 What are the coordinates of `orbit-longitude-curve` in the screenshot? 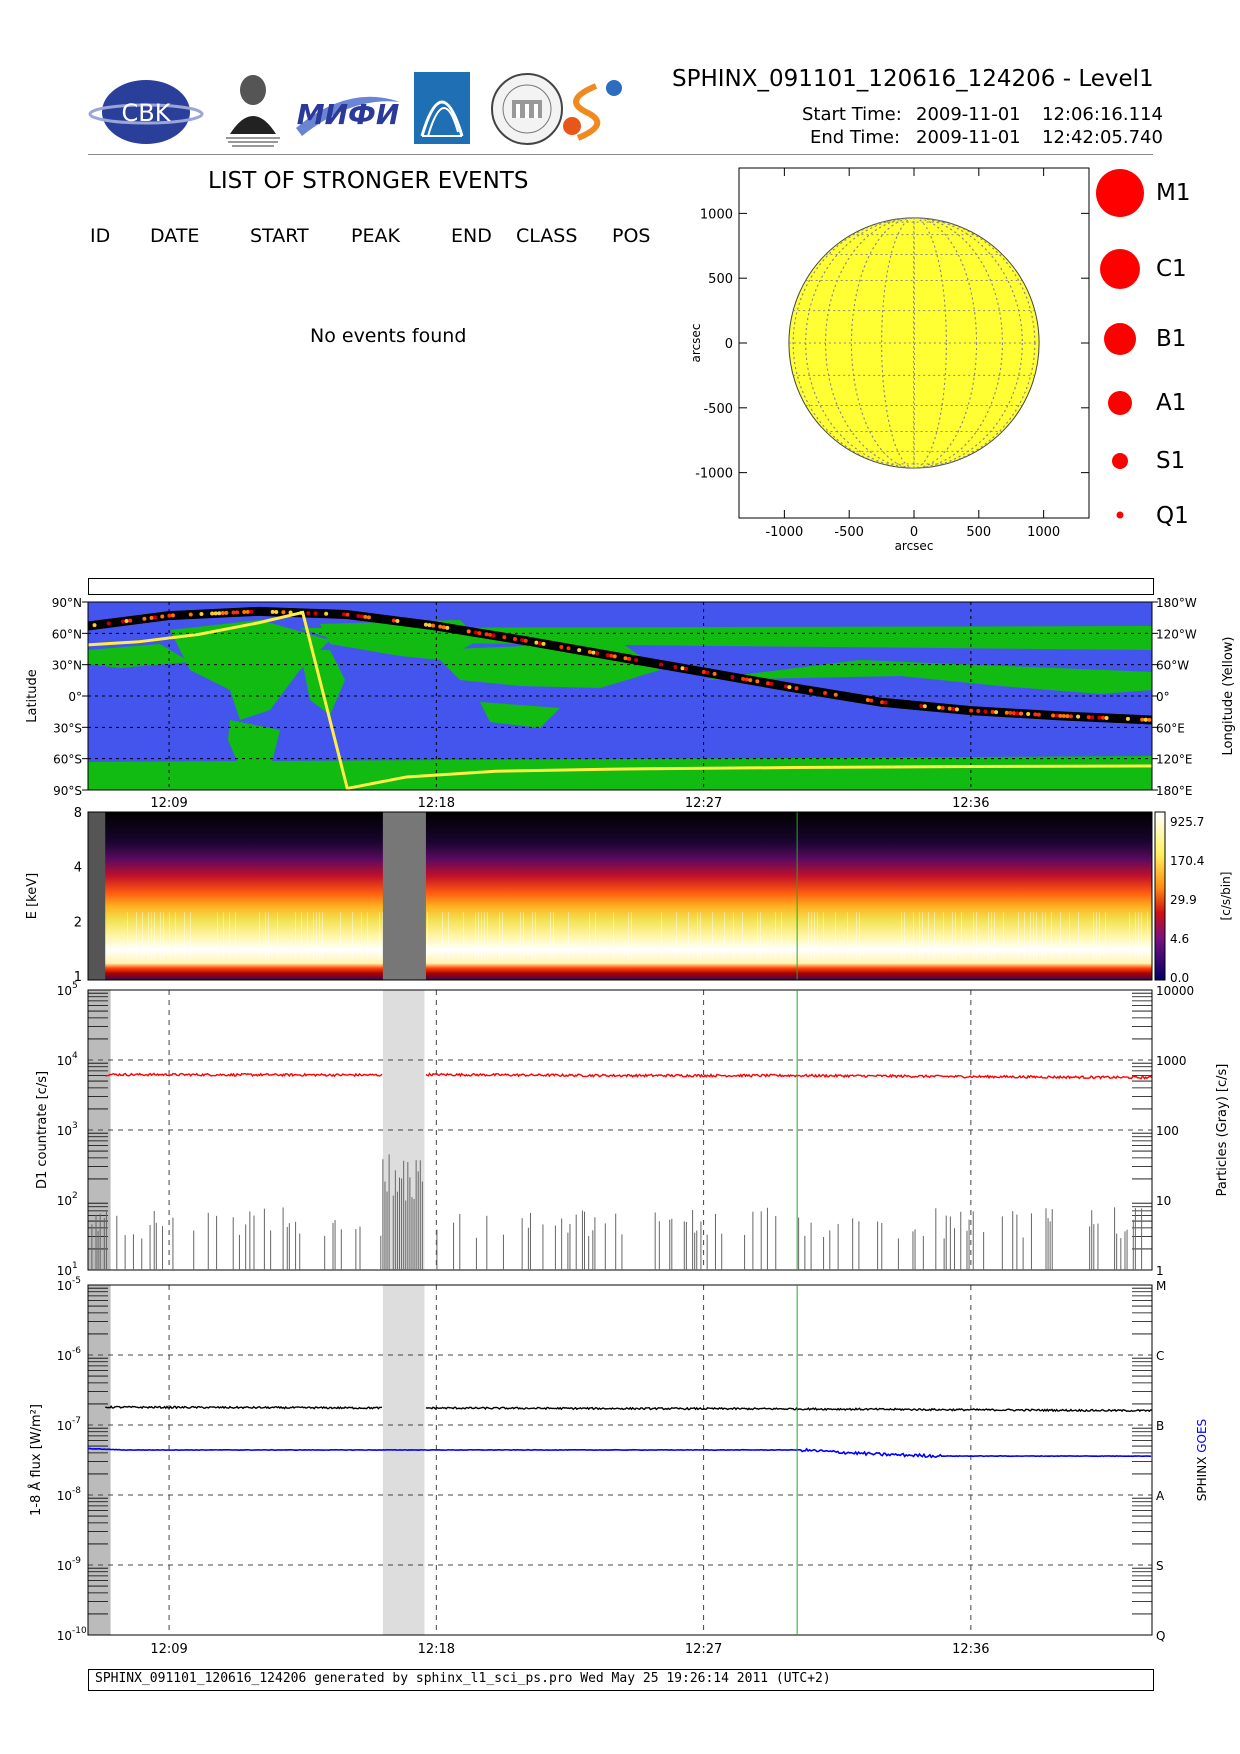 It's located at (620, 700).